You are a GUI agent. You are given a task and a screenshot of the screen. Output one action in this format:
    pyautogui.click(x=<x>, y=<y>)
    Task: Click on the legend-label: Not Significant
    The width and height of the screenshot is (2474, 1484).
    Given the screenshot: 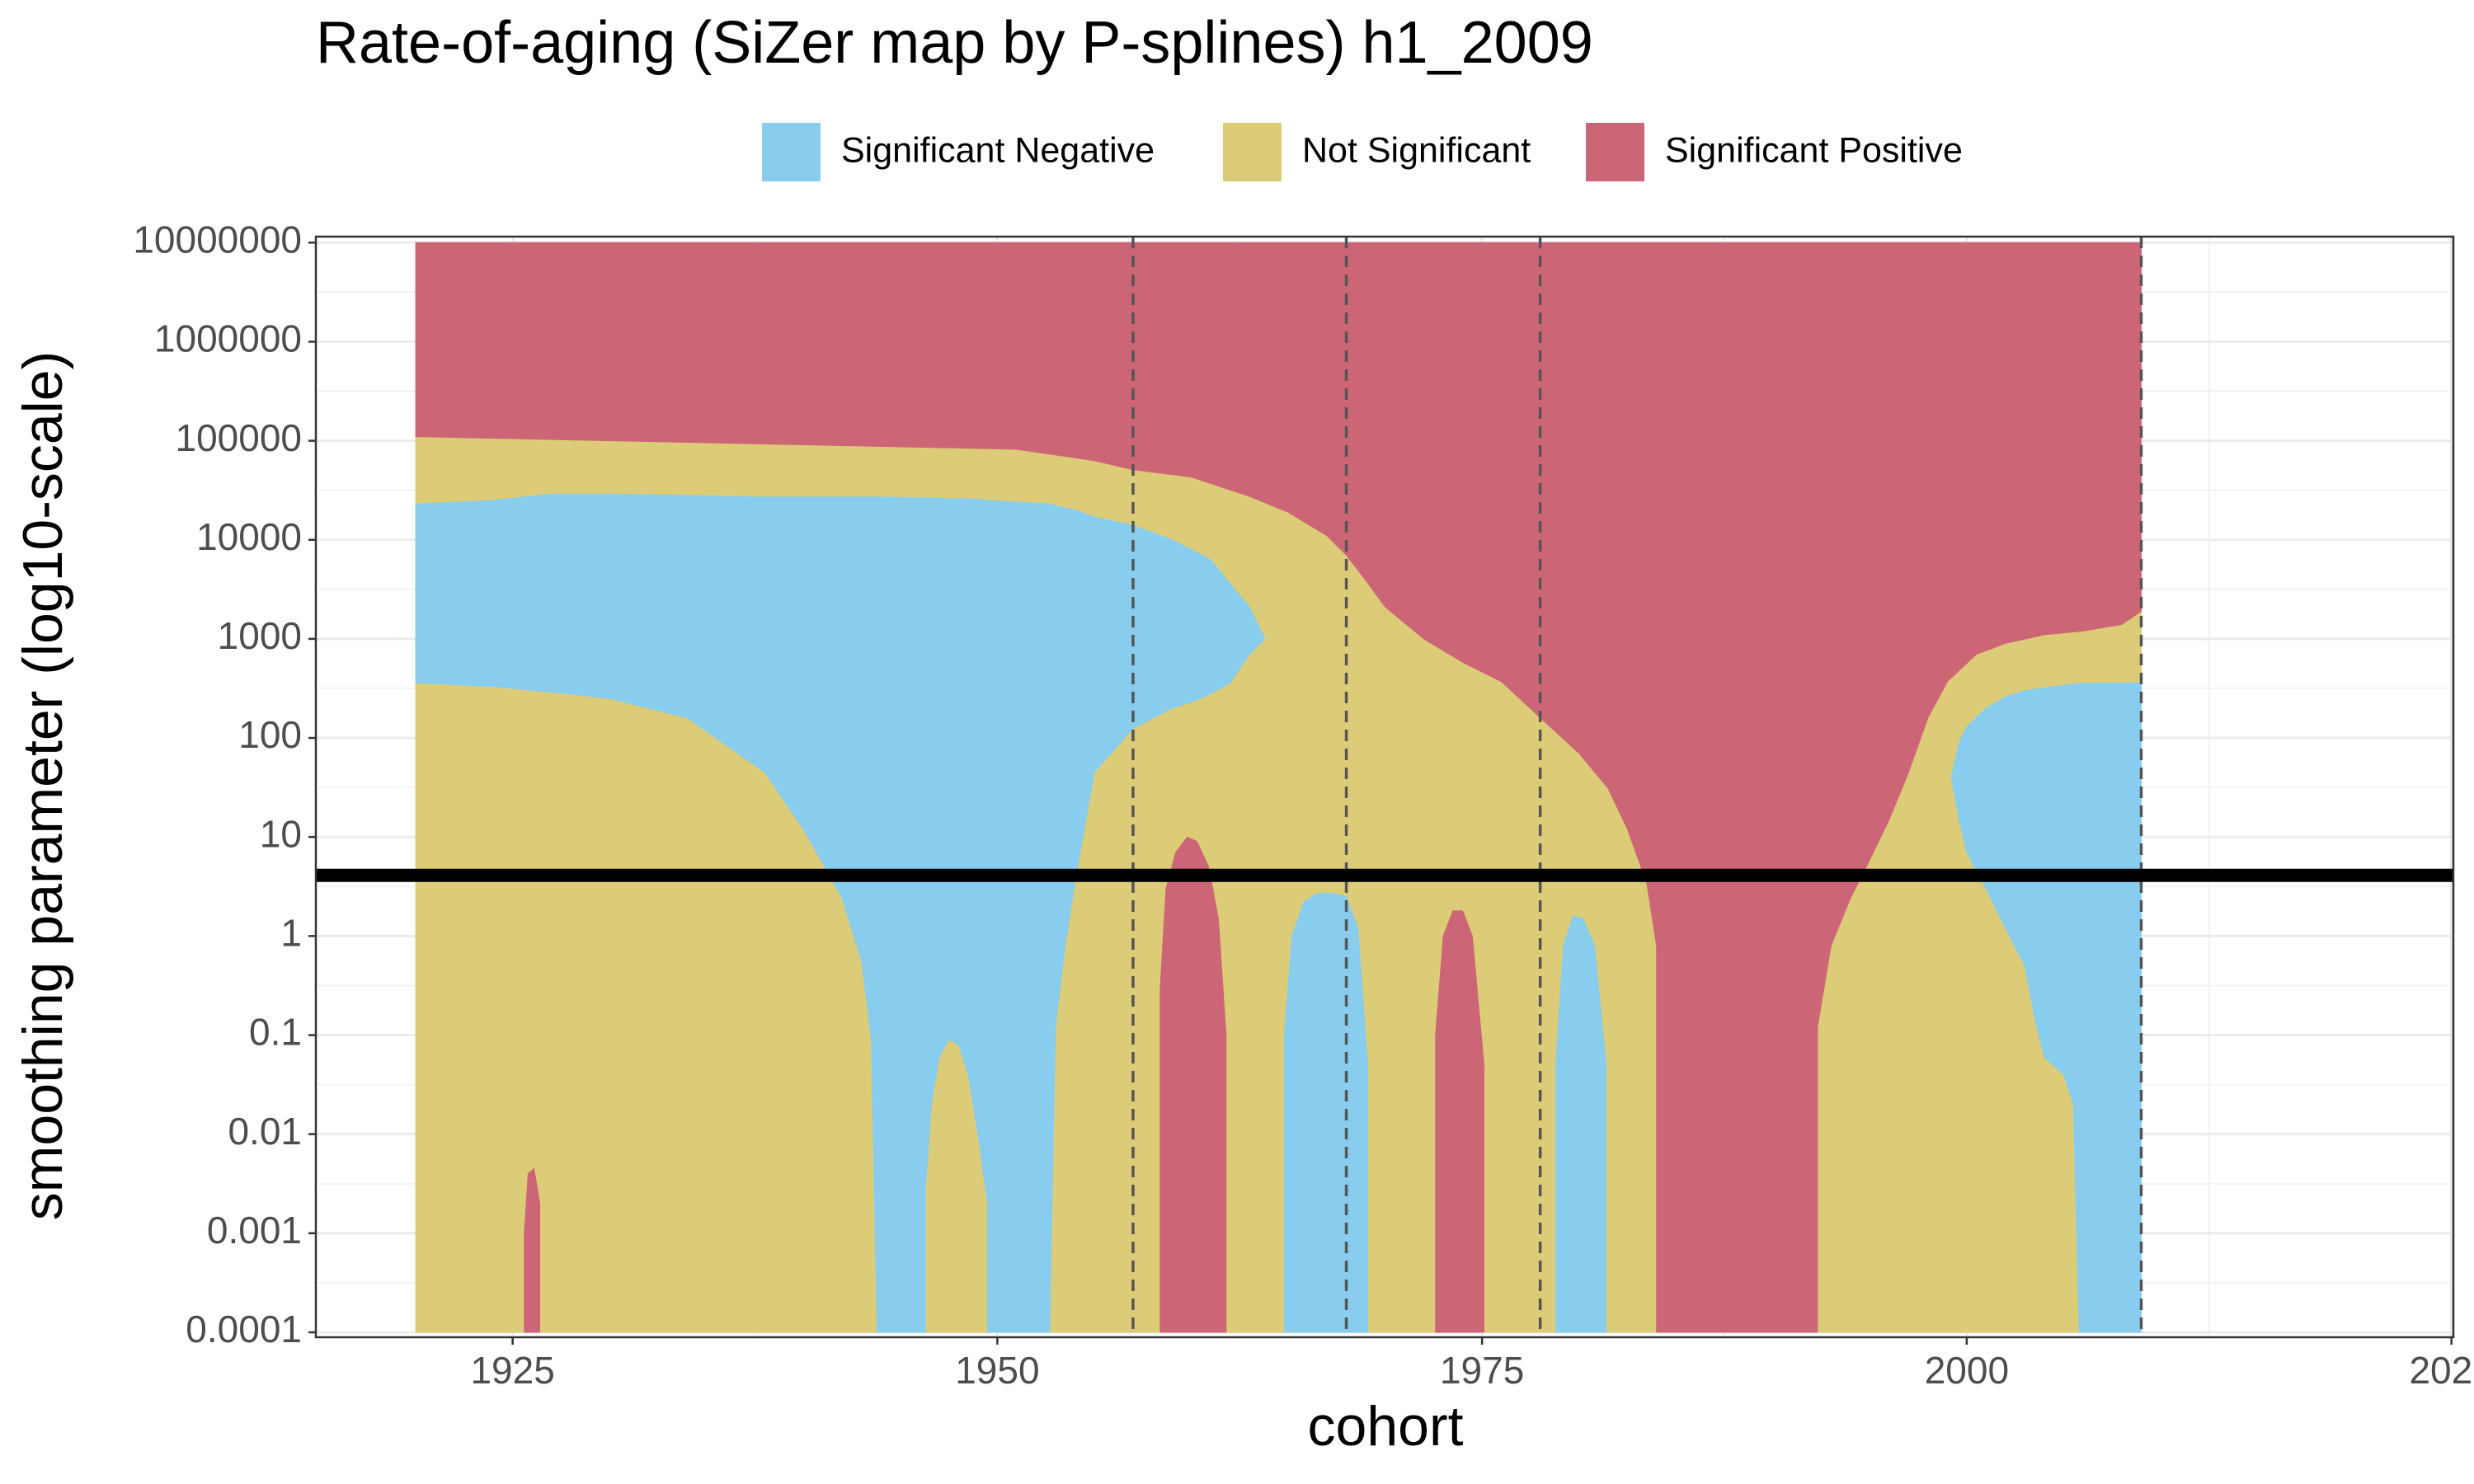 What is the action you would take?
    pyautogui.click(x=1416, y=150)
    